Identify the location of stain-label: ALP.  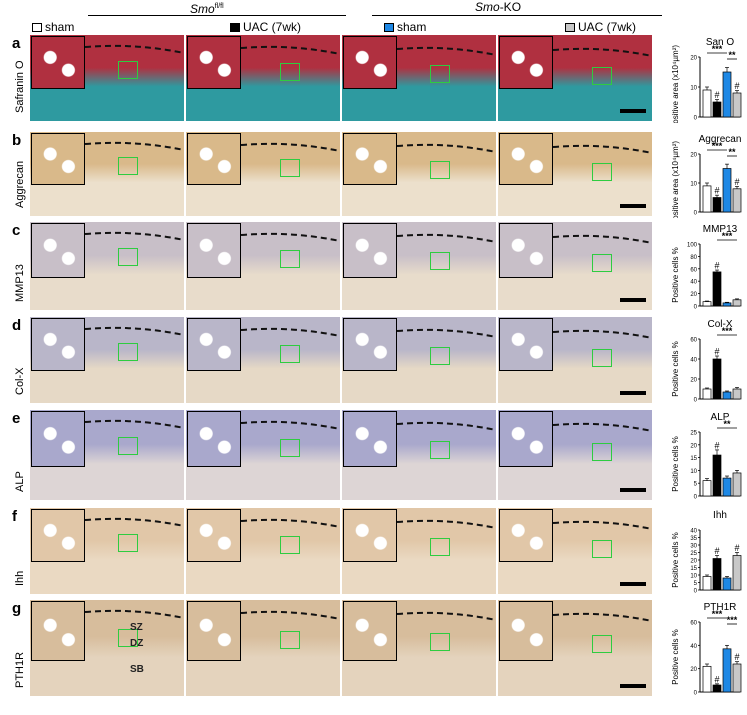
(20, 481).